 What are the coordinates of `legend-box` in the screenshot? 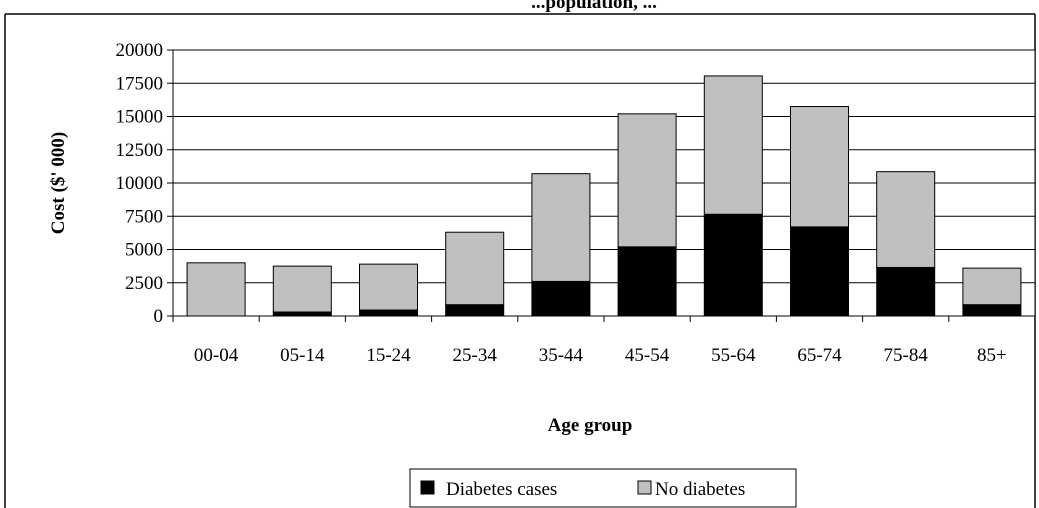 It's located at (603, 488).